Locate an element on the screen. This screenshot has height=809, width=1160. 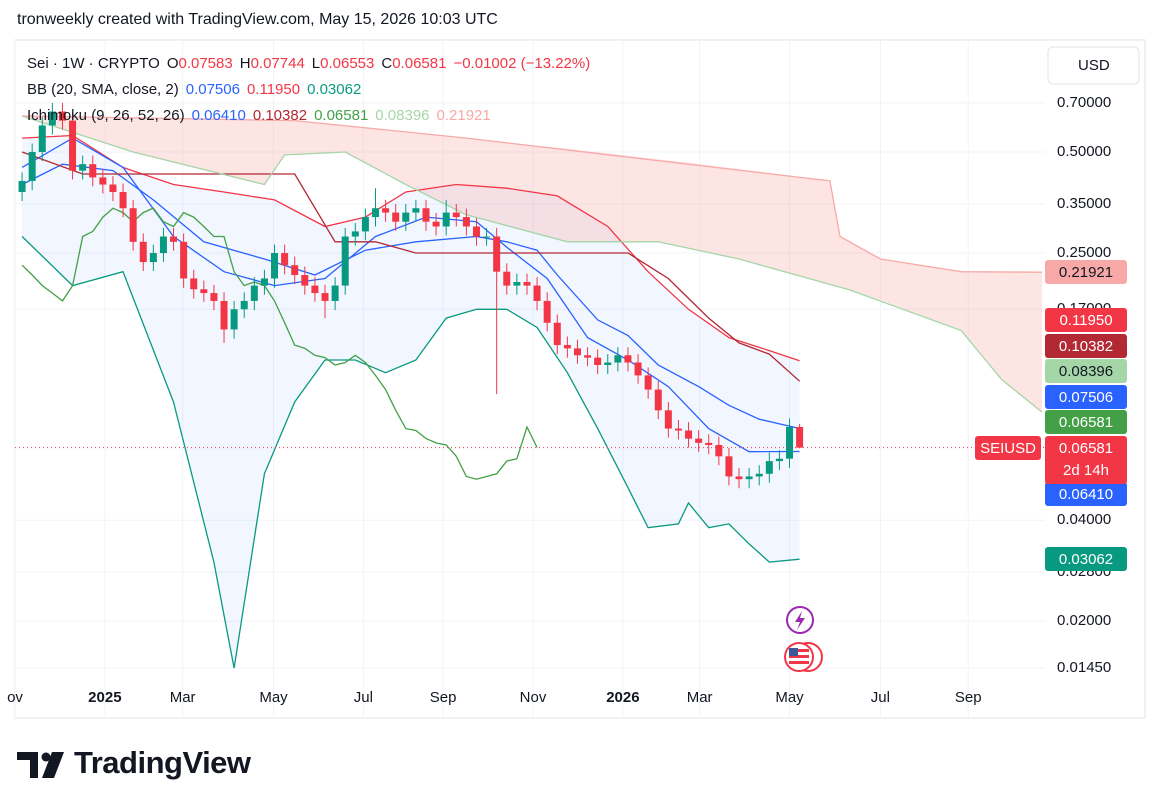
x-tick-label: Sep is located at coordinates (968, 697).